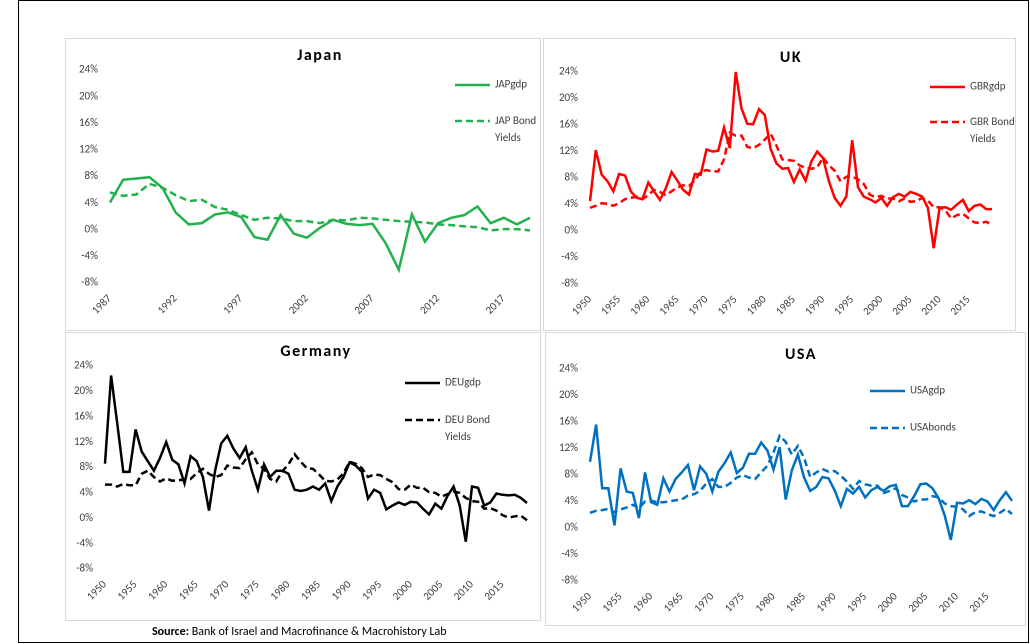 The height and width of the screenshot is (644, 1030). What do you see at coordinates (791, 57) in the screenshot?
I see `chart-title: UK` at bounding box center [791, 57].